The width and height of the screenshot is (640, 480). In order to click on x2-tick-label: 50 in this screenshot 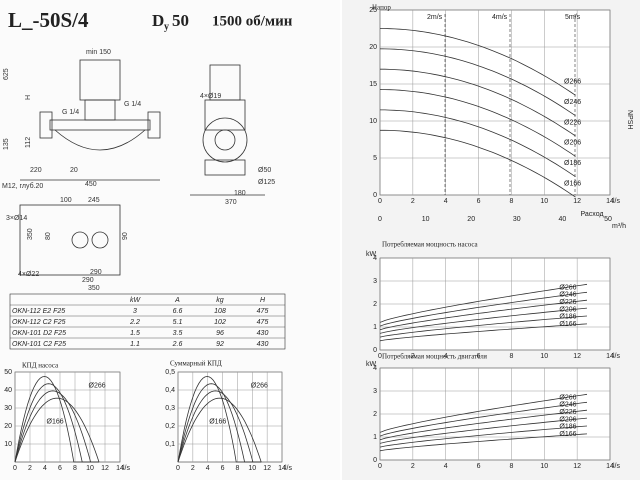, I will do `click(608, 219)`.